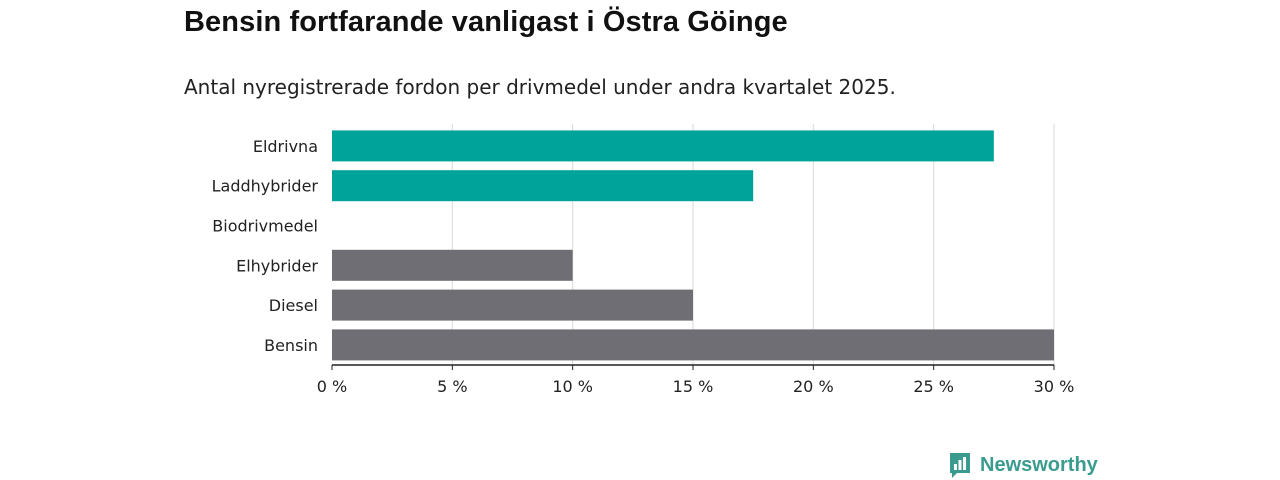 The height and width of the screenshot is (480, 1280). I want to click on category-label: Bensin, so click(291, 345).